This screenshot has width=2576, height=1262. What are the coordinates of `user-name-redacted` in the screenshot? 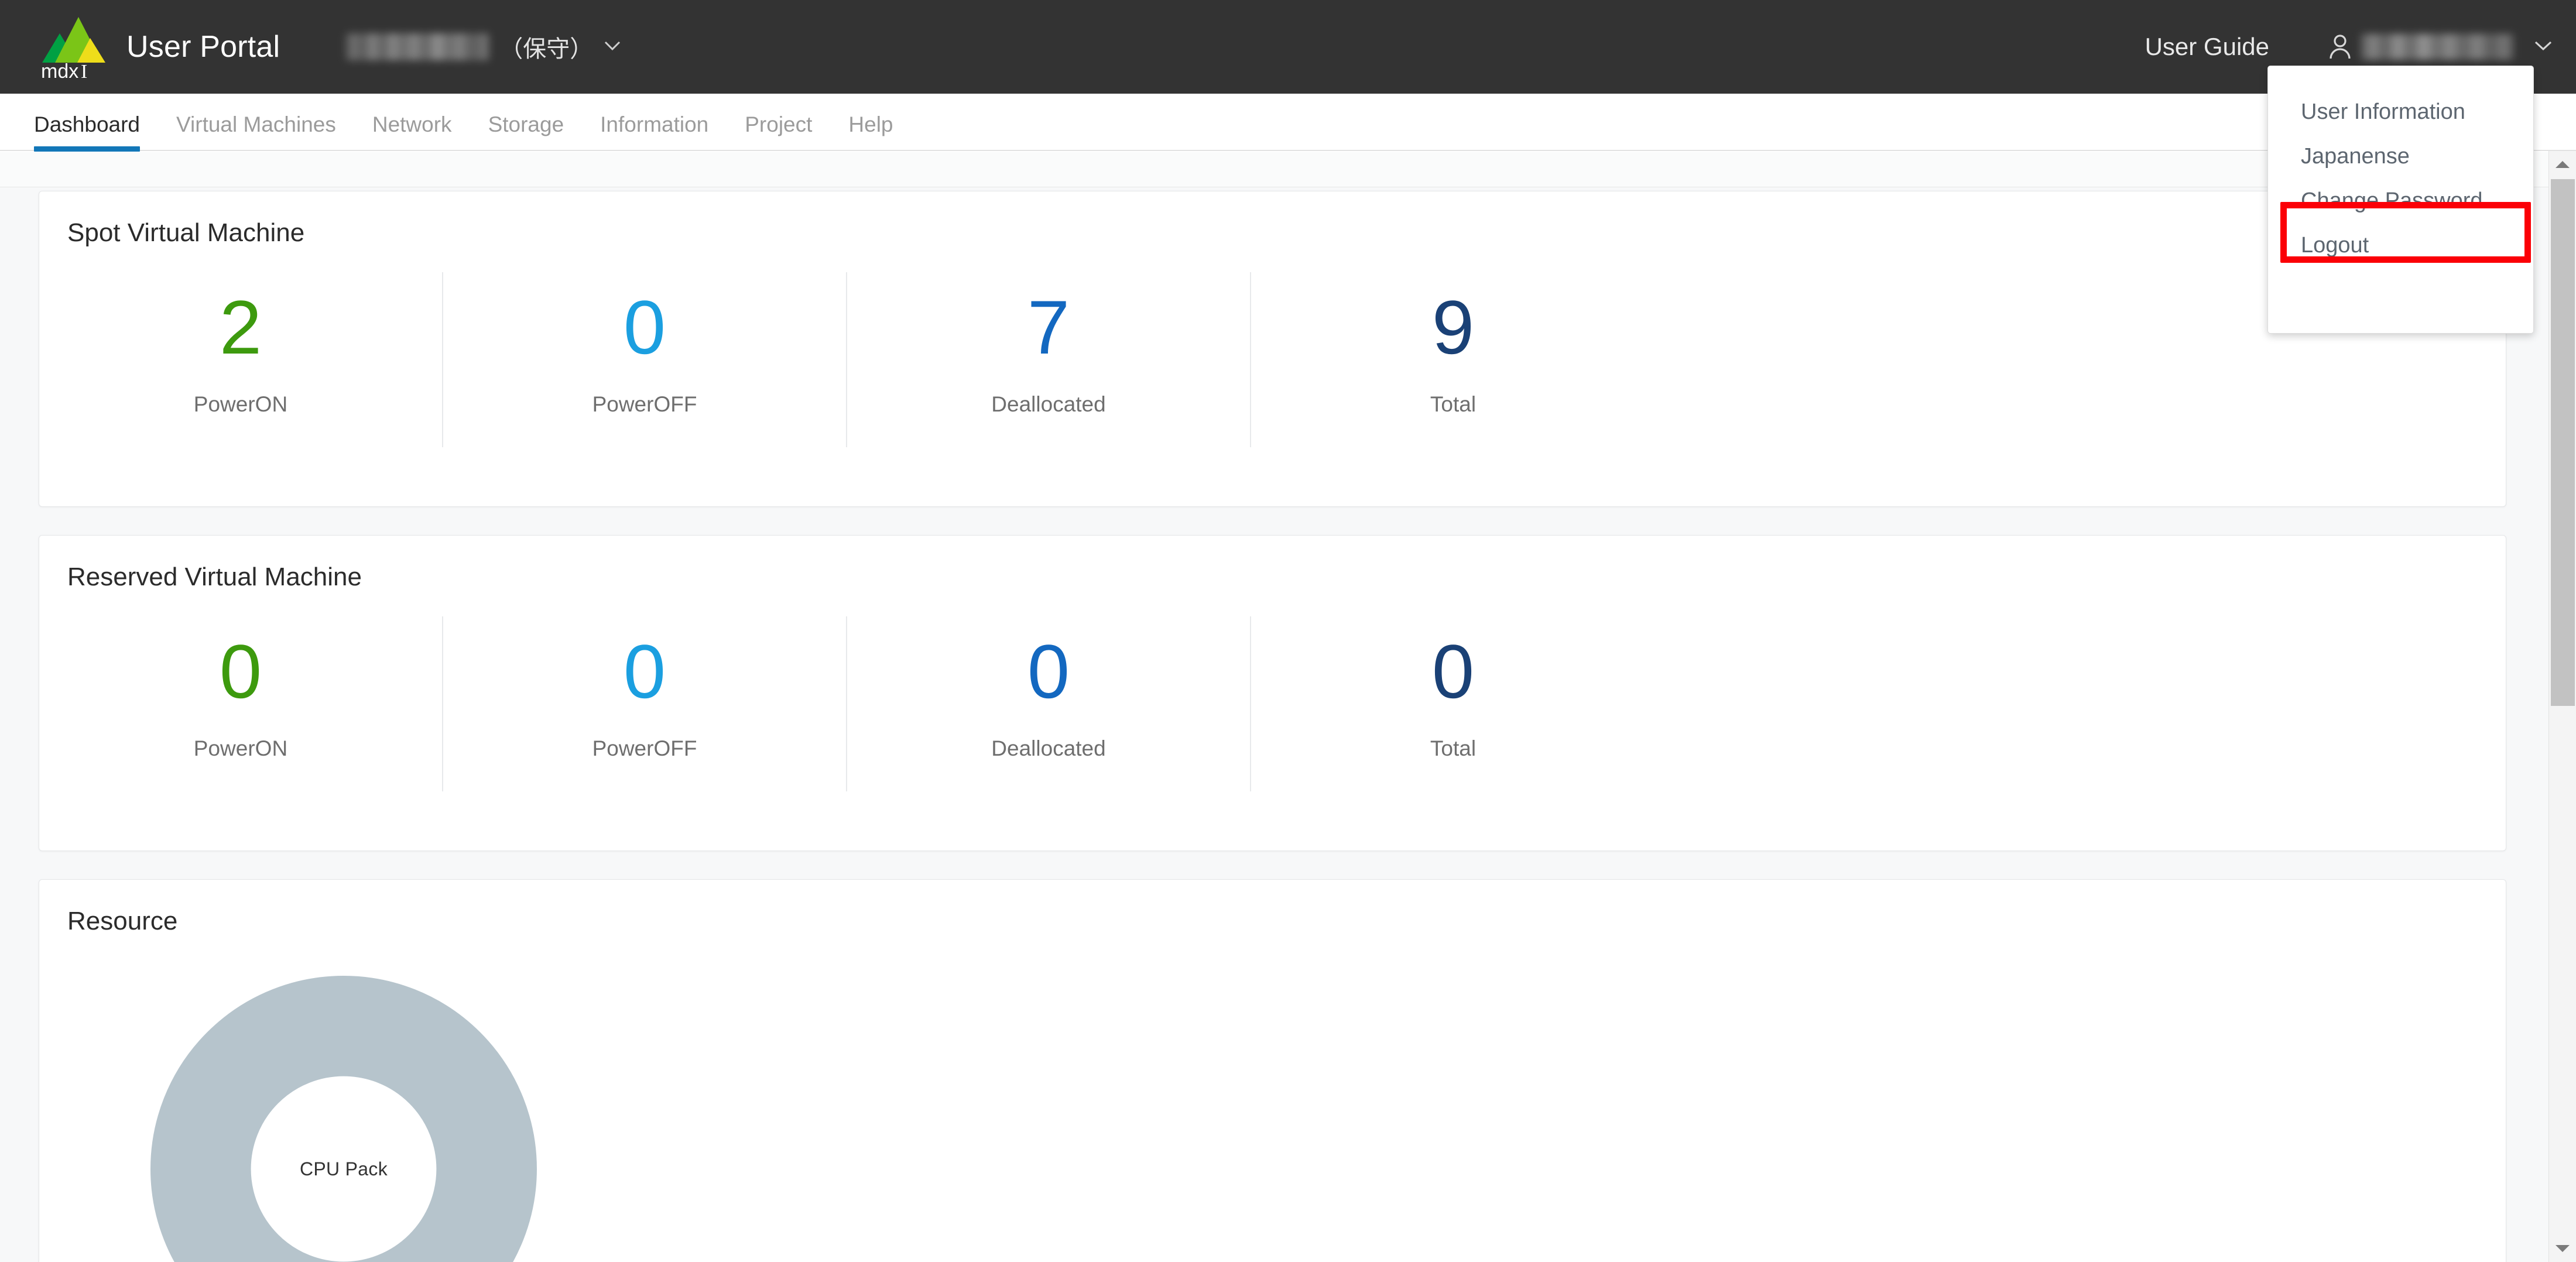 It's located at (2437, 47).